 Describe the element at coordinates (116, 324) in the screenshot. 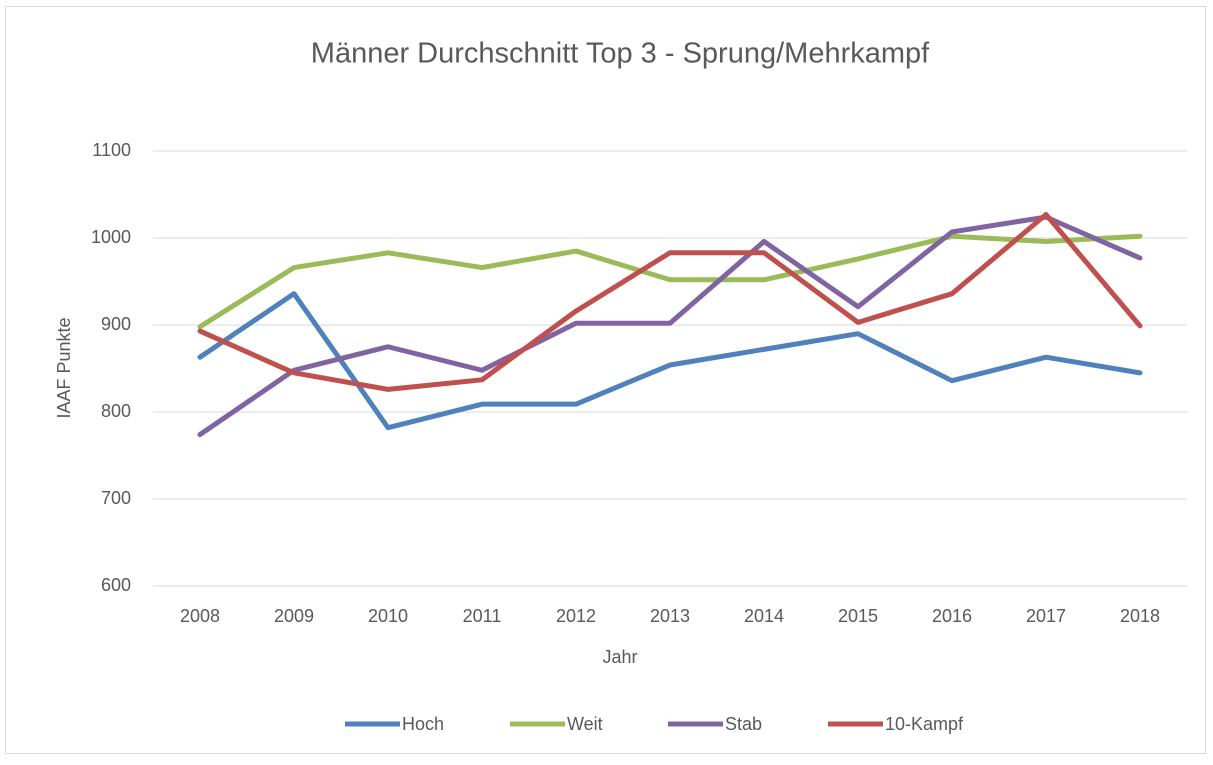

I see `y-tick-label: 900` at that location.